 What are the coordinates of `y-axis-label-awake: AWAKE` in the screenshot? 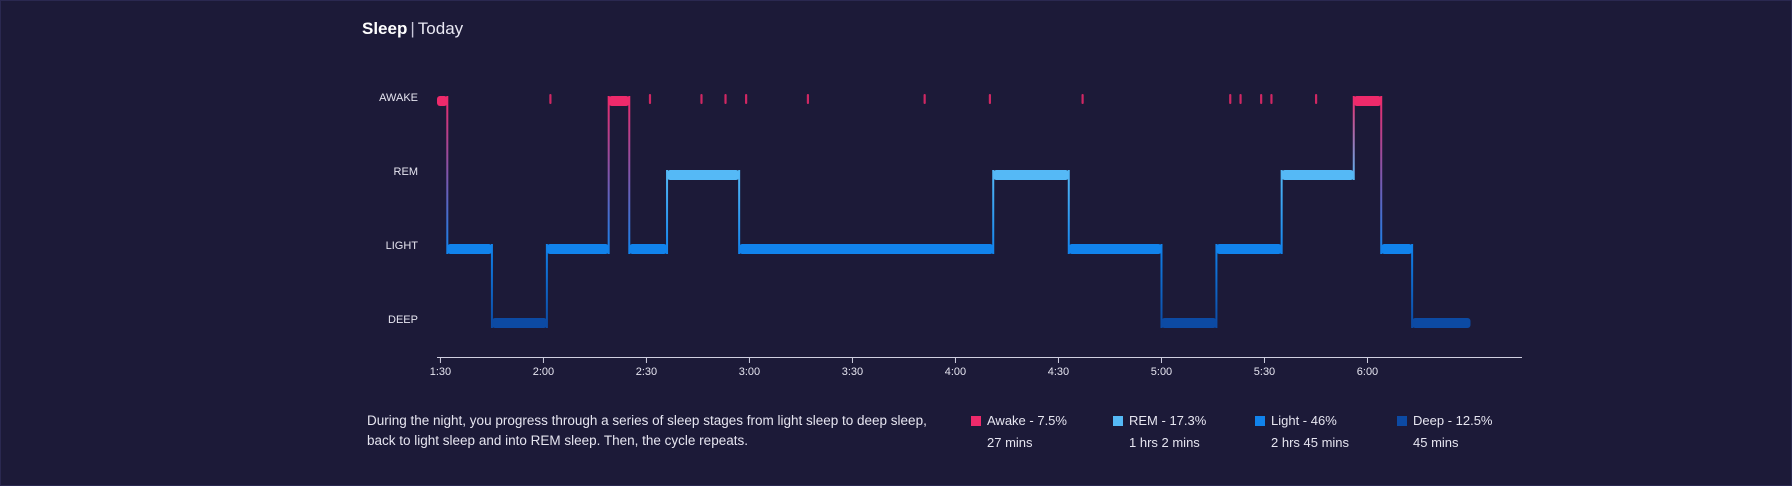 It's located at (398, 98).